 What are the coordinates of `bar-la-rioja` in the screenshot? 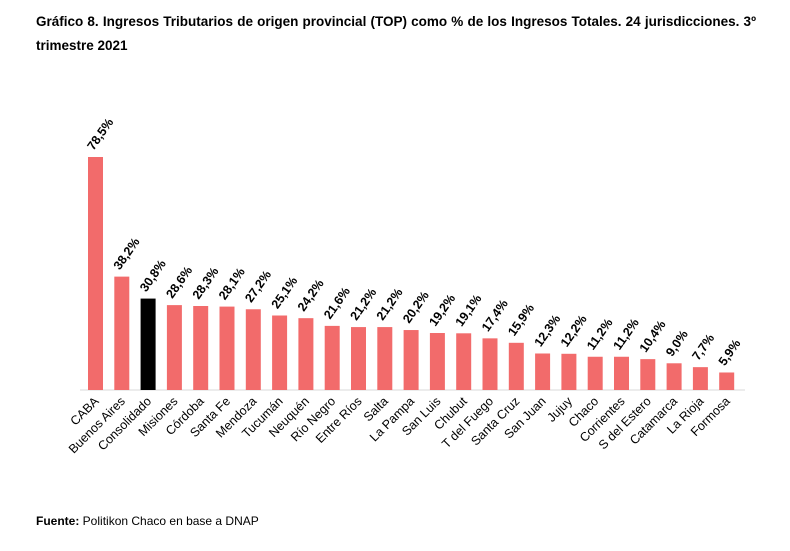 It's located at (700, 378).